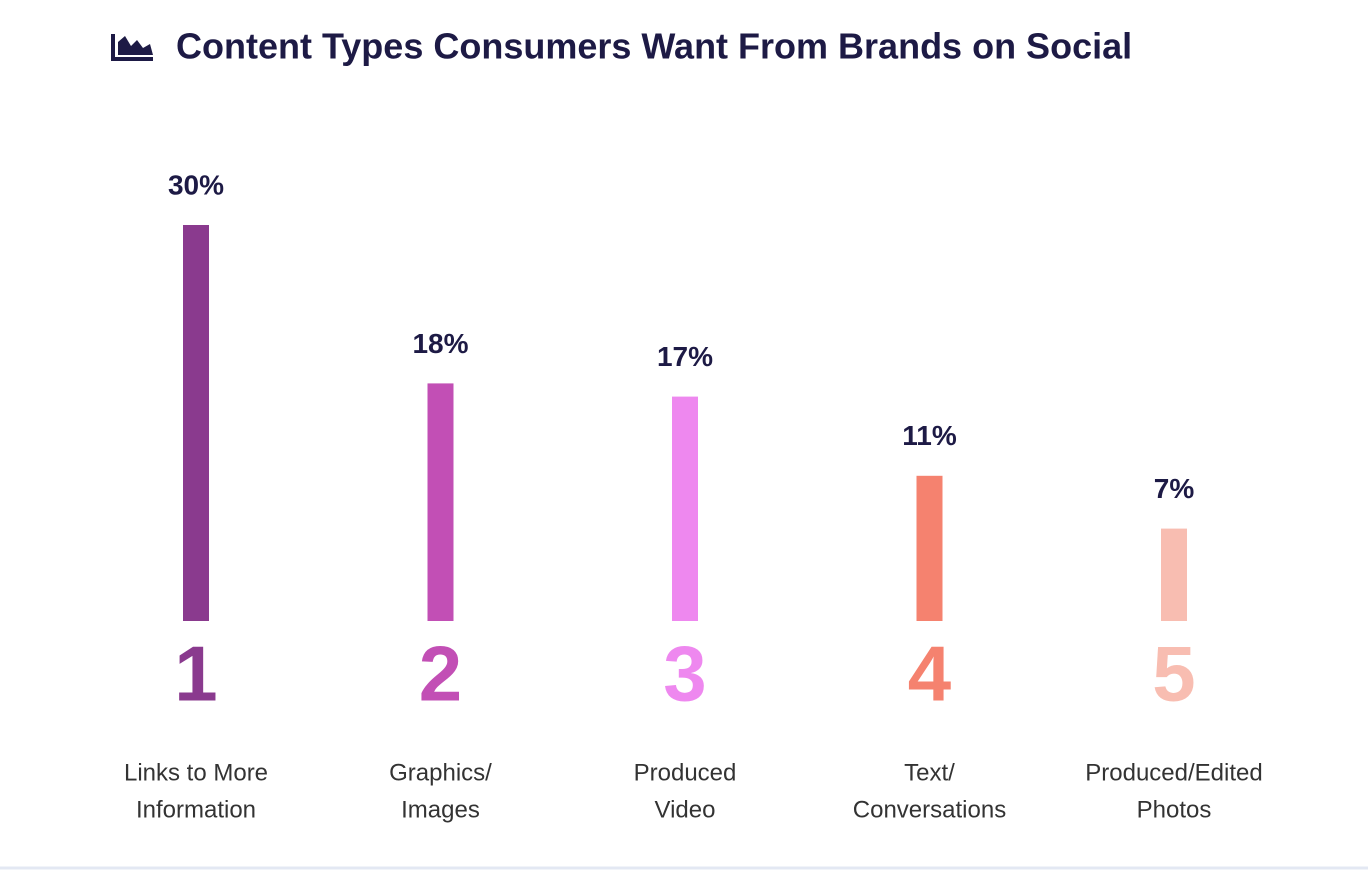 The height and width of the screenshot is (871, 1368). What do you see at coordinates (684, 674) in the screenshot?
I see `rank-number: 3` at bounding box center [684, 674].